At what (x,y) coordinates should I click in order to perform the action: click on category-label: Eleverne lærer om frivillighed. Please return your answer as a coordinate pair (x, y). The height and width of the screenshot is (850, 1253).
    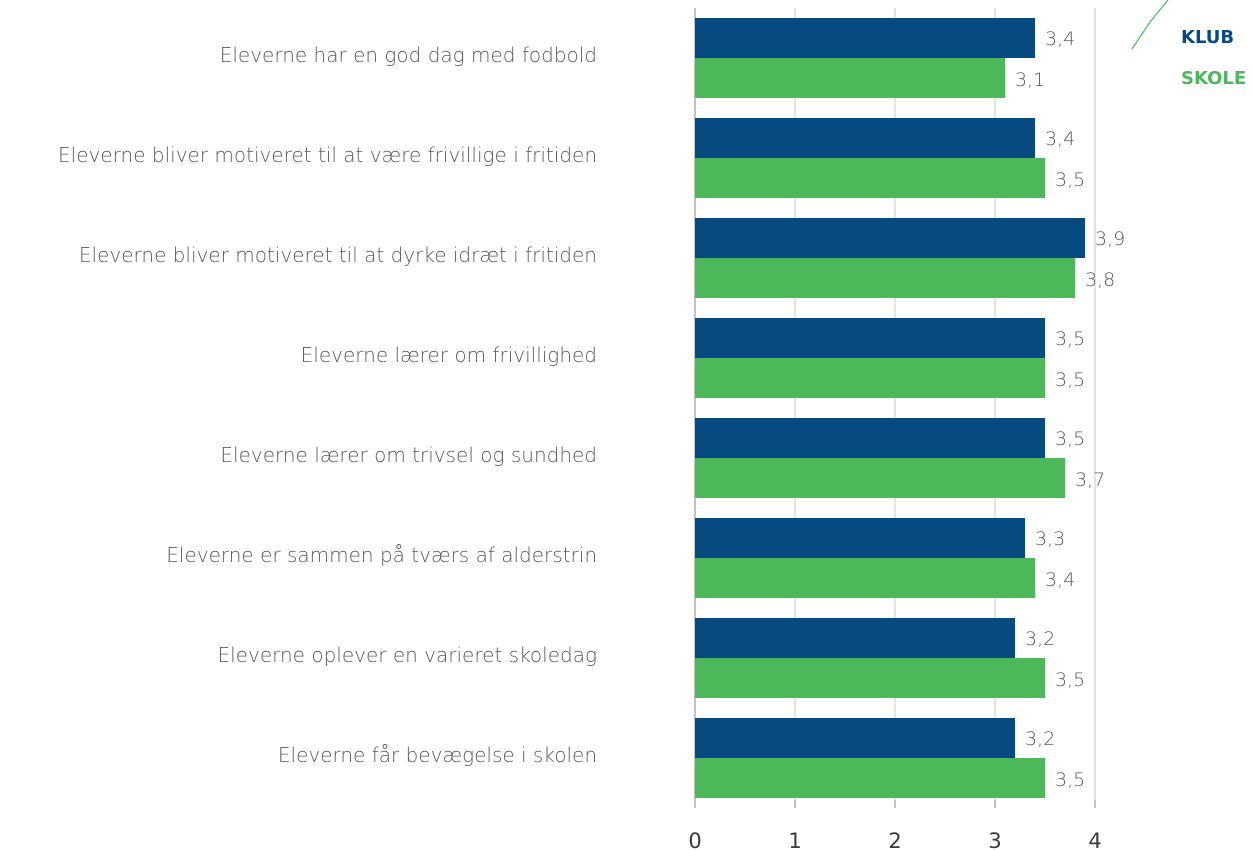
    Looking at the image, I should click on (449, 355).